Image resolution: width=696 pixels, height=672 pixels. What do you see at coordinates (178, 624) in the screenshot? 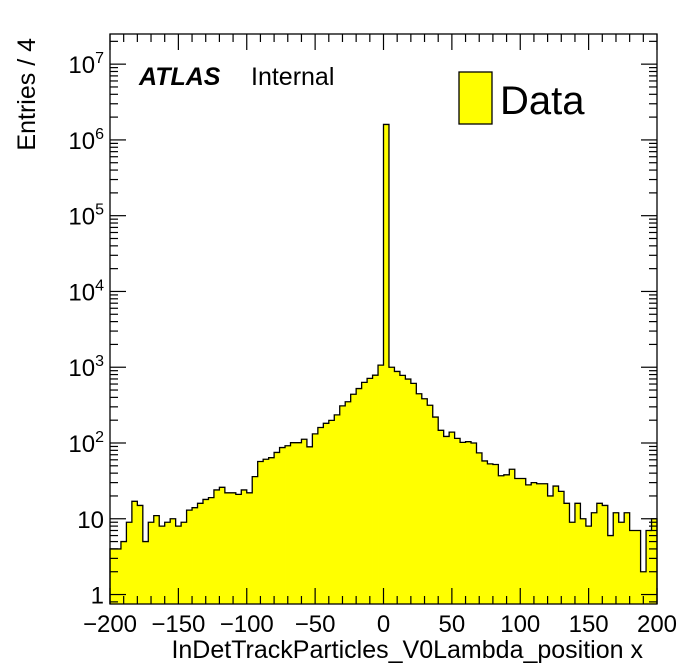
I see `x-tick-label: −150` at bounding box center [178, 624].